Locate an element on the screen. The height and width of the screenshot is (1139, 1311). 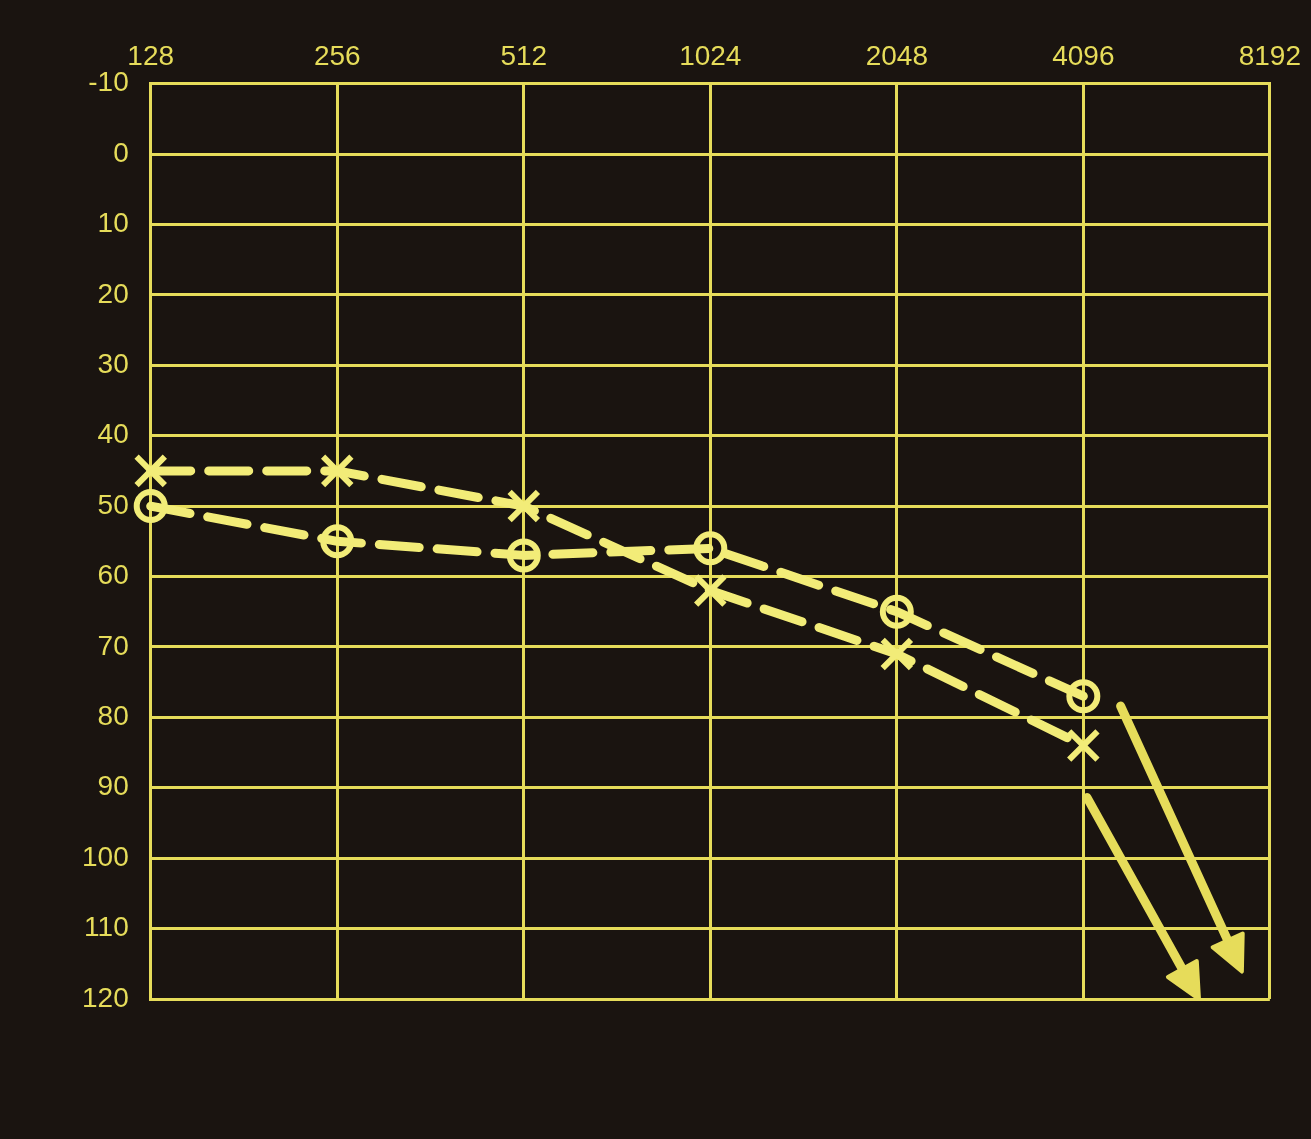
y-tick-label: 80 is located at coordinates (113, 716).